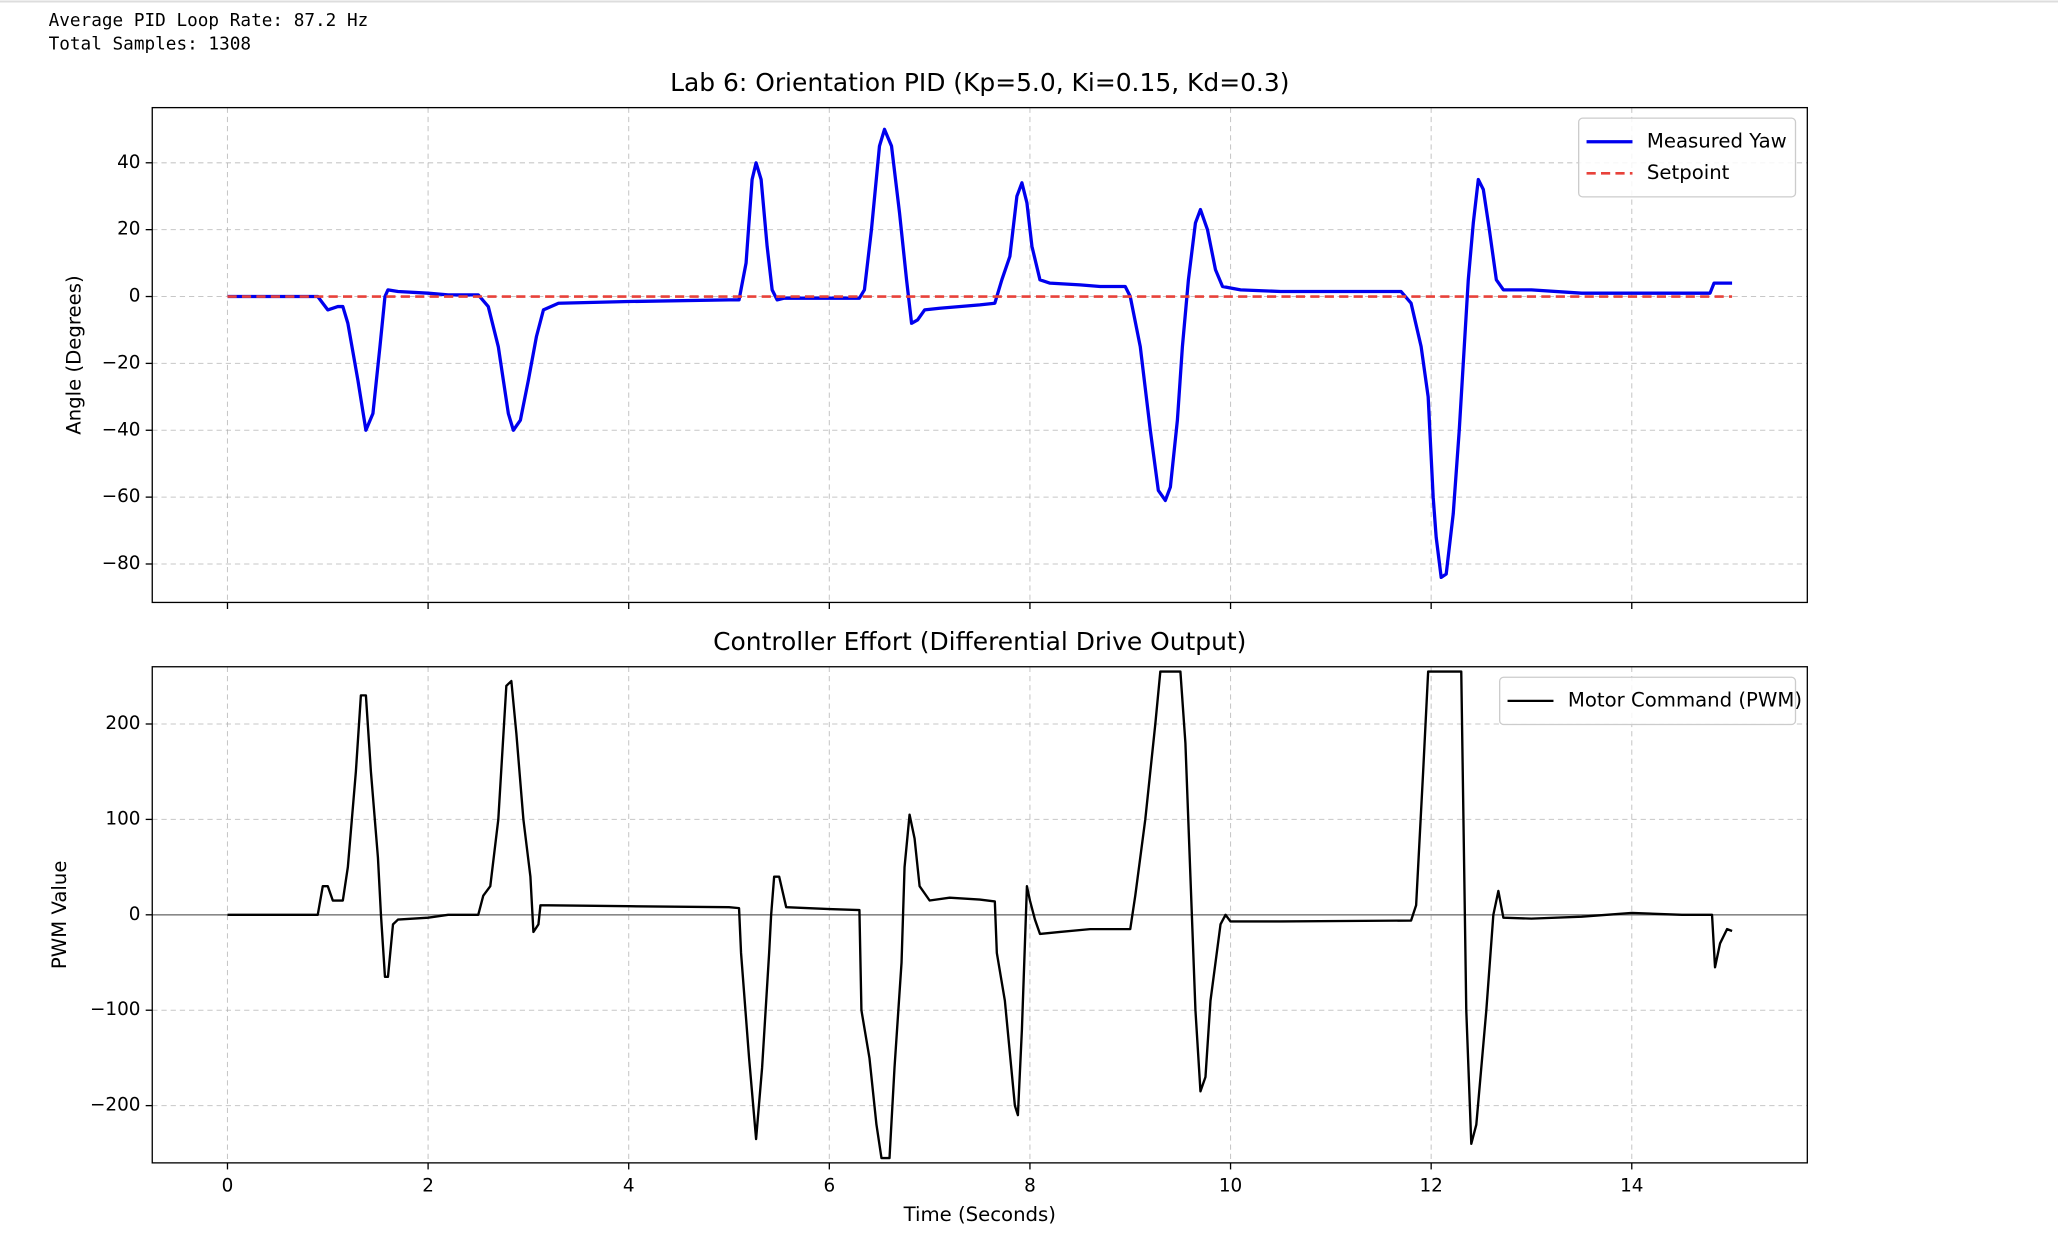 The image size is (2058, 1252). Describe the element at coordinates (128, 229) in the screenshot. I see `y-tick-label: 20` at that location.